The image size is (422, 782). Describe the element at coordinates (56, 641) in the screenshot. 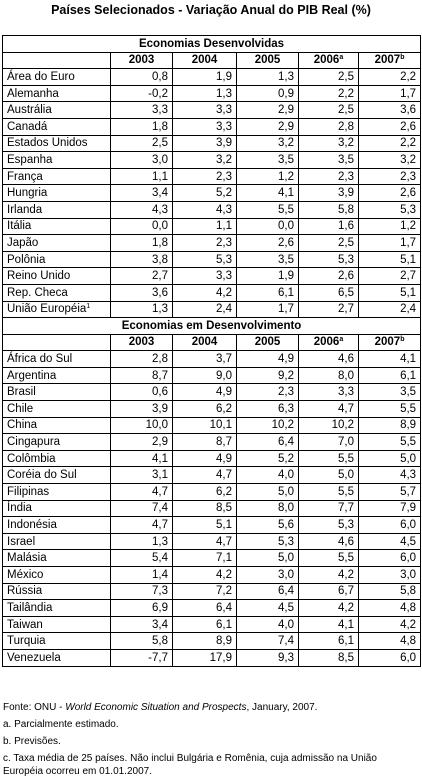

I see `country-cell: Turquia` at that location.